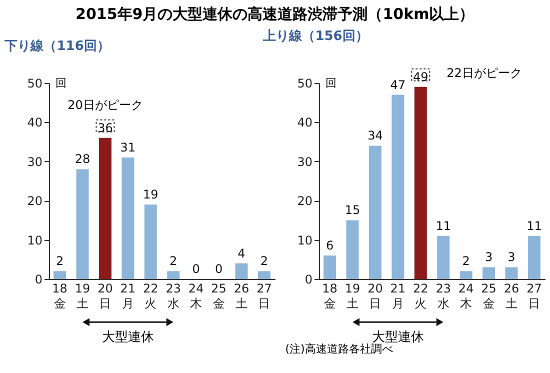 This screenshot has height=373, width=550. What do you see at coordinates (105, 127) in the screenshot?
I see `data-label: 36` at bounding box center [105, 127].